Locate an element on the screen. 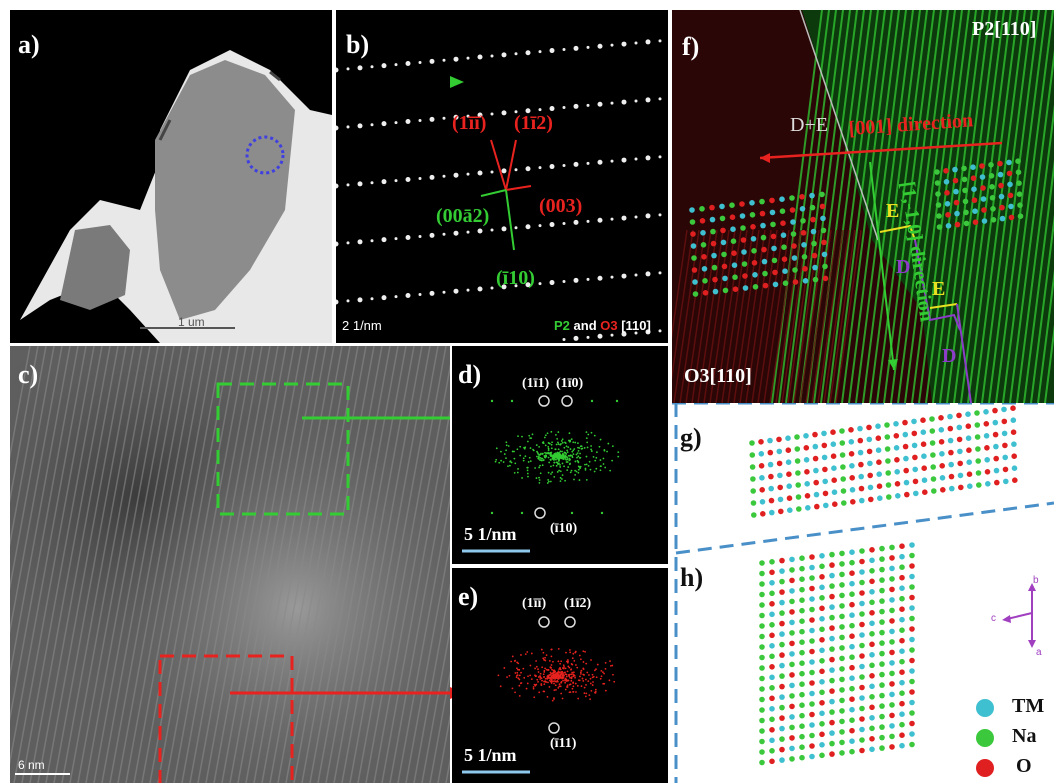  legend-na-sphere is located at coordinates (985, 738).